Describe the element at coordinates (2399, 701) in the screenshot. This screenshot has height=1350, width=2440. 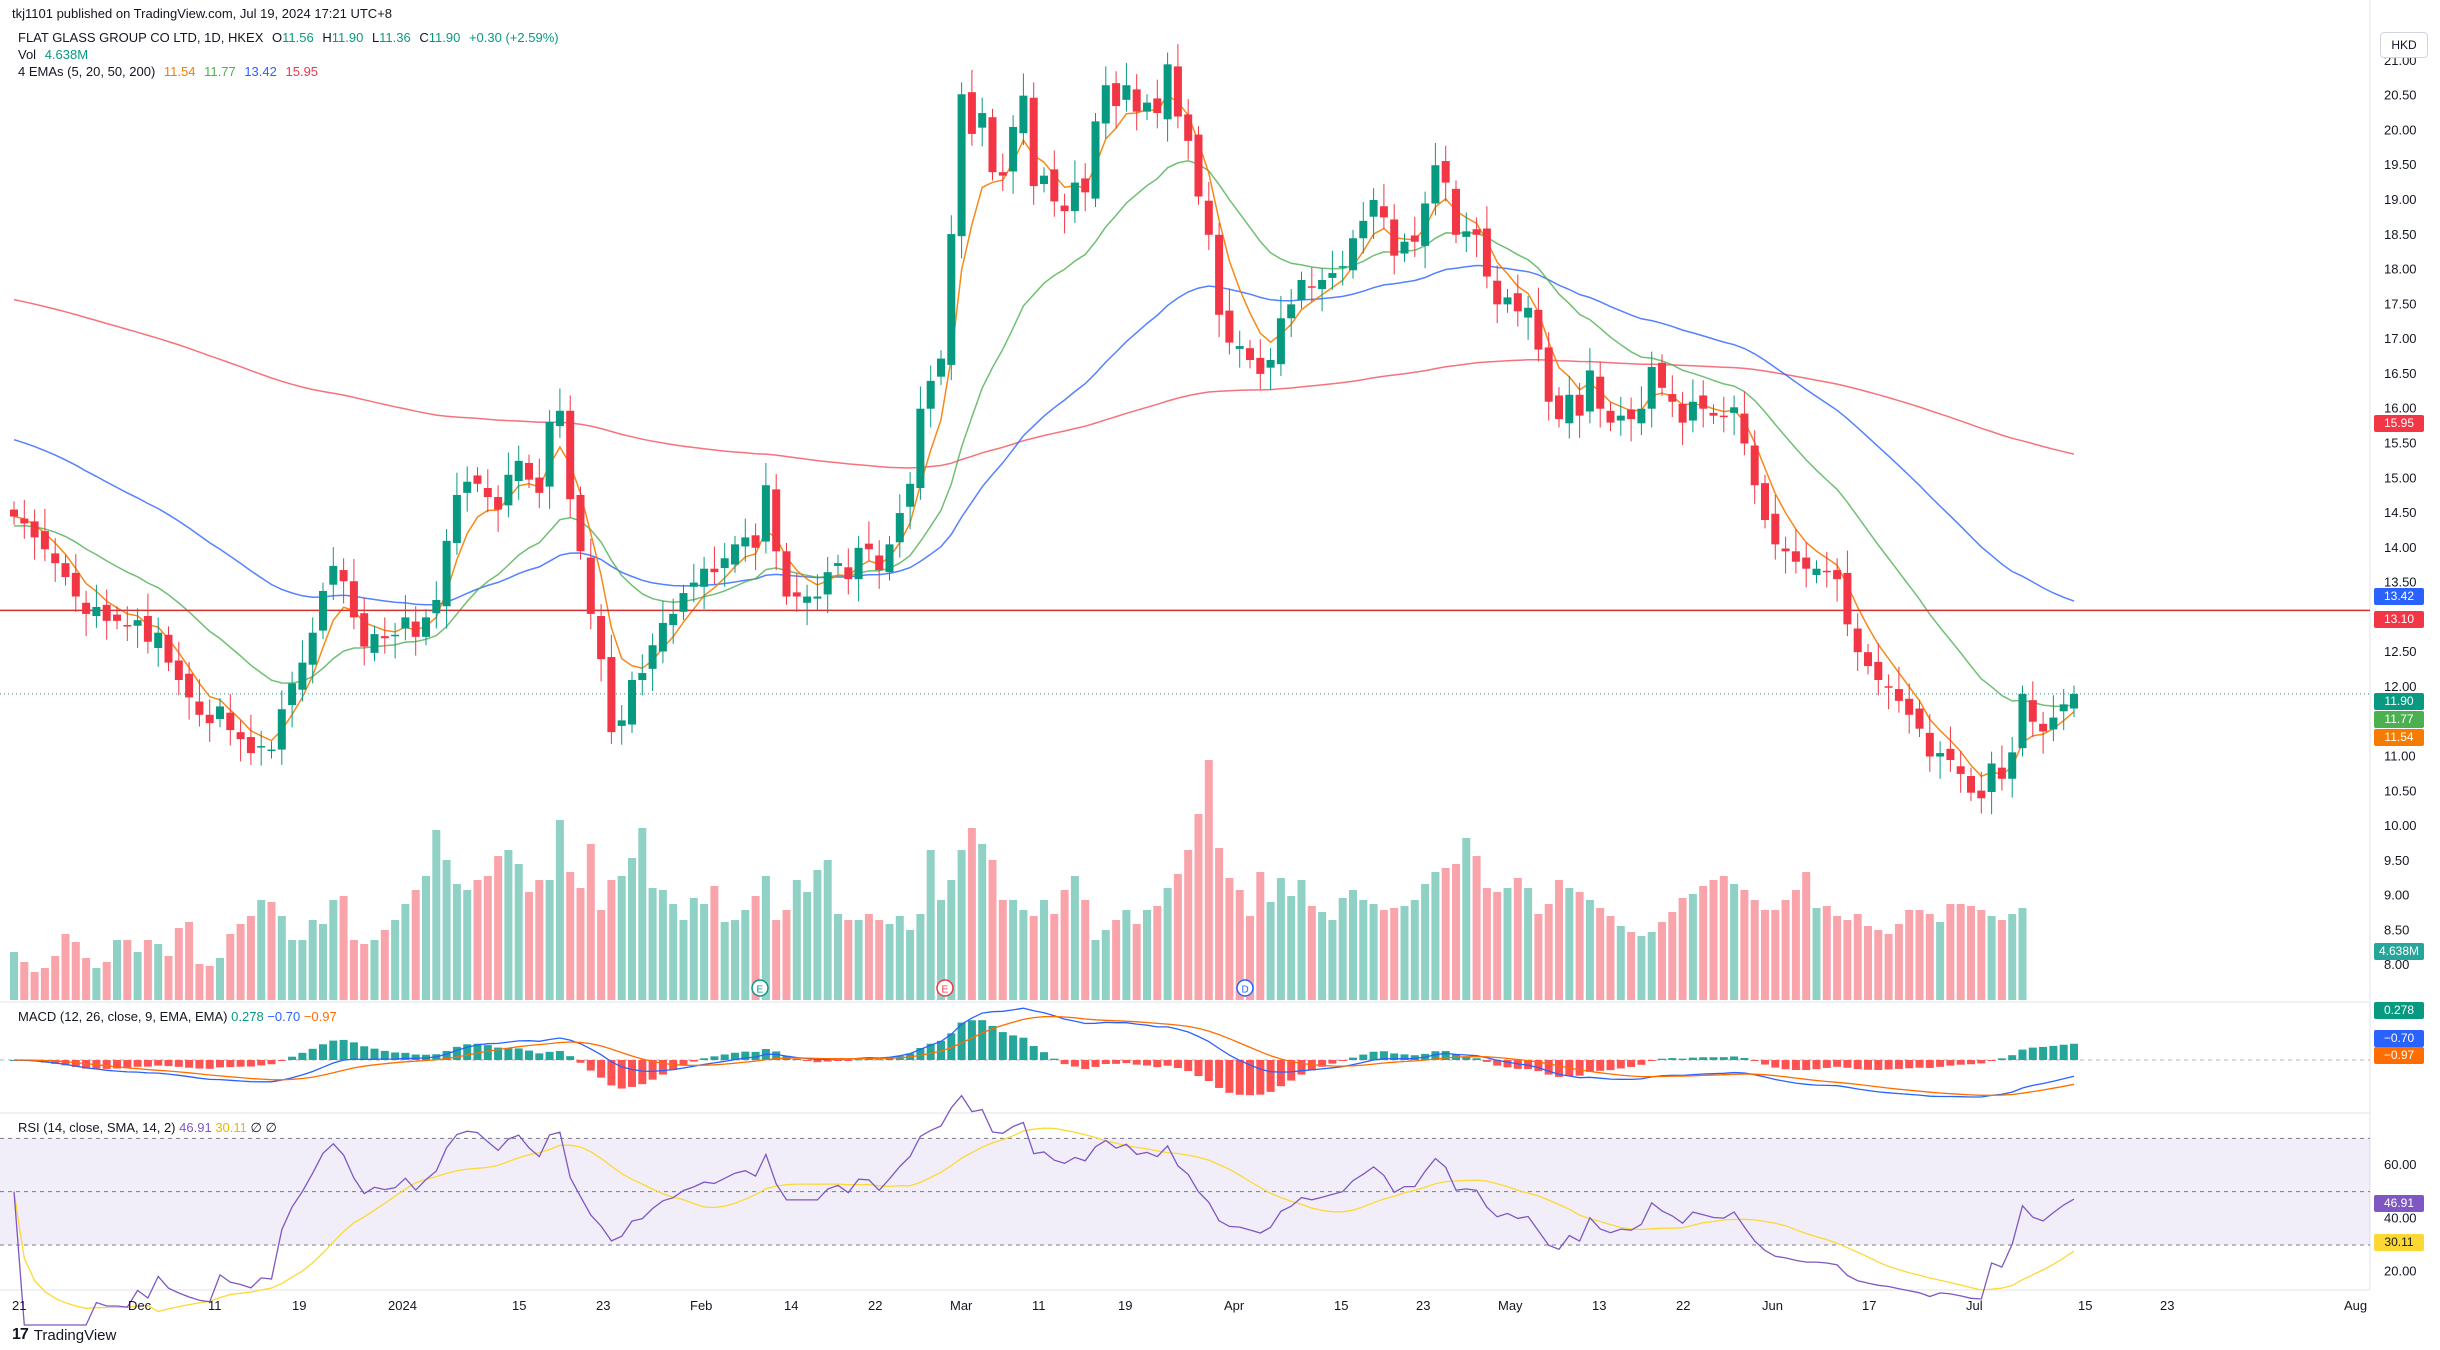
I see `close-price-tag: 11.90` at that location.